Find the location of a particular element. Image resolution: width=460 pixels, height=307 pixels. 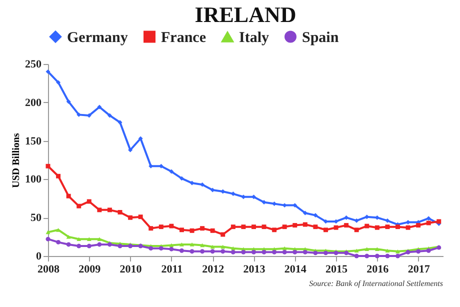

y-tick-label: 0 is located at coordinates (39, 256).